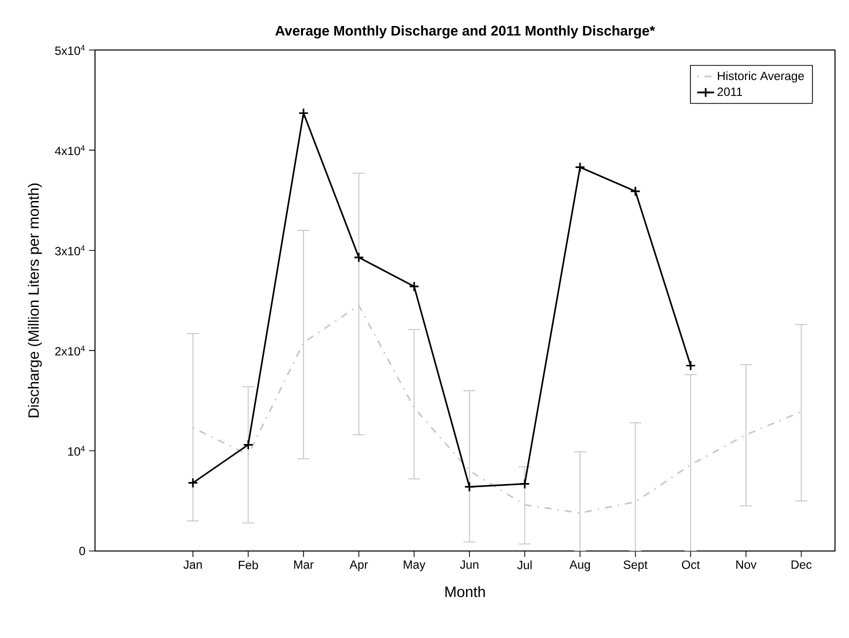  Describe the element at coordinates (691, 564) in the screenshot. I see `x-tick-label: Oct` at that location.